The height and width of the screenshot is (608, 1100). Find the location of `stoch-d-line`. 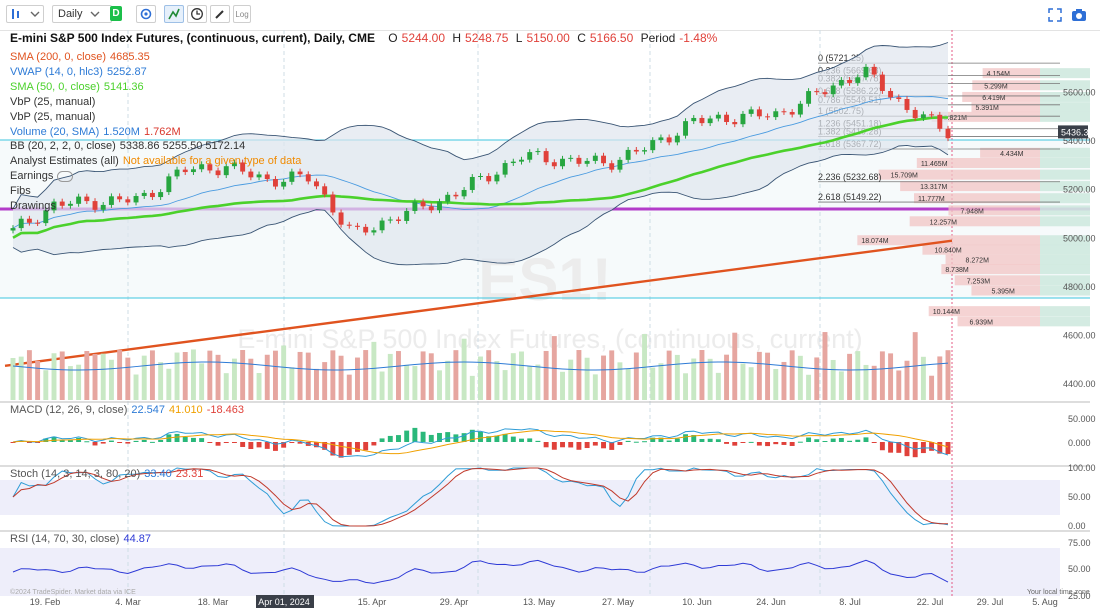

stoch-d-line is located at coordinates (480, 497).